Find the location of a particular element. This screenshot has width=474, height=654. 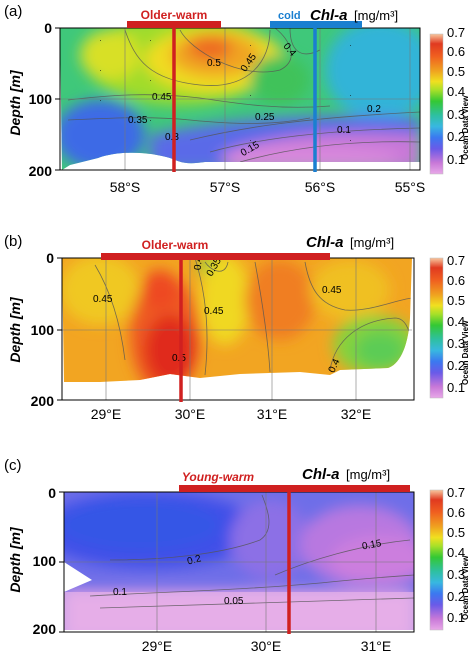

cbar-tick-c-03: 0.3 is located at coordinates (456, 574).